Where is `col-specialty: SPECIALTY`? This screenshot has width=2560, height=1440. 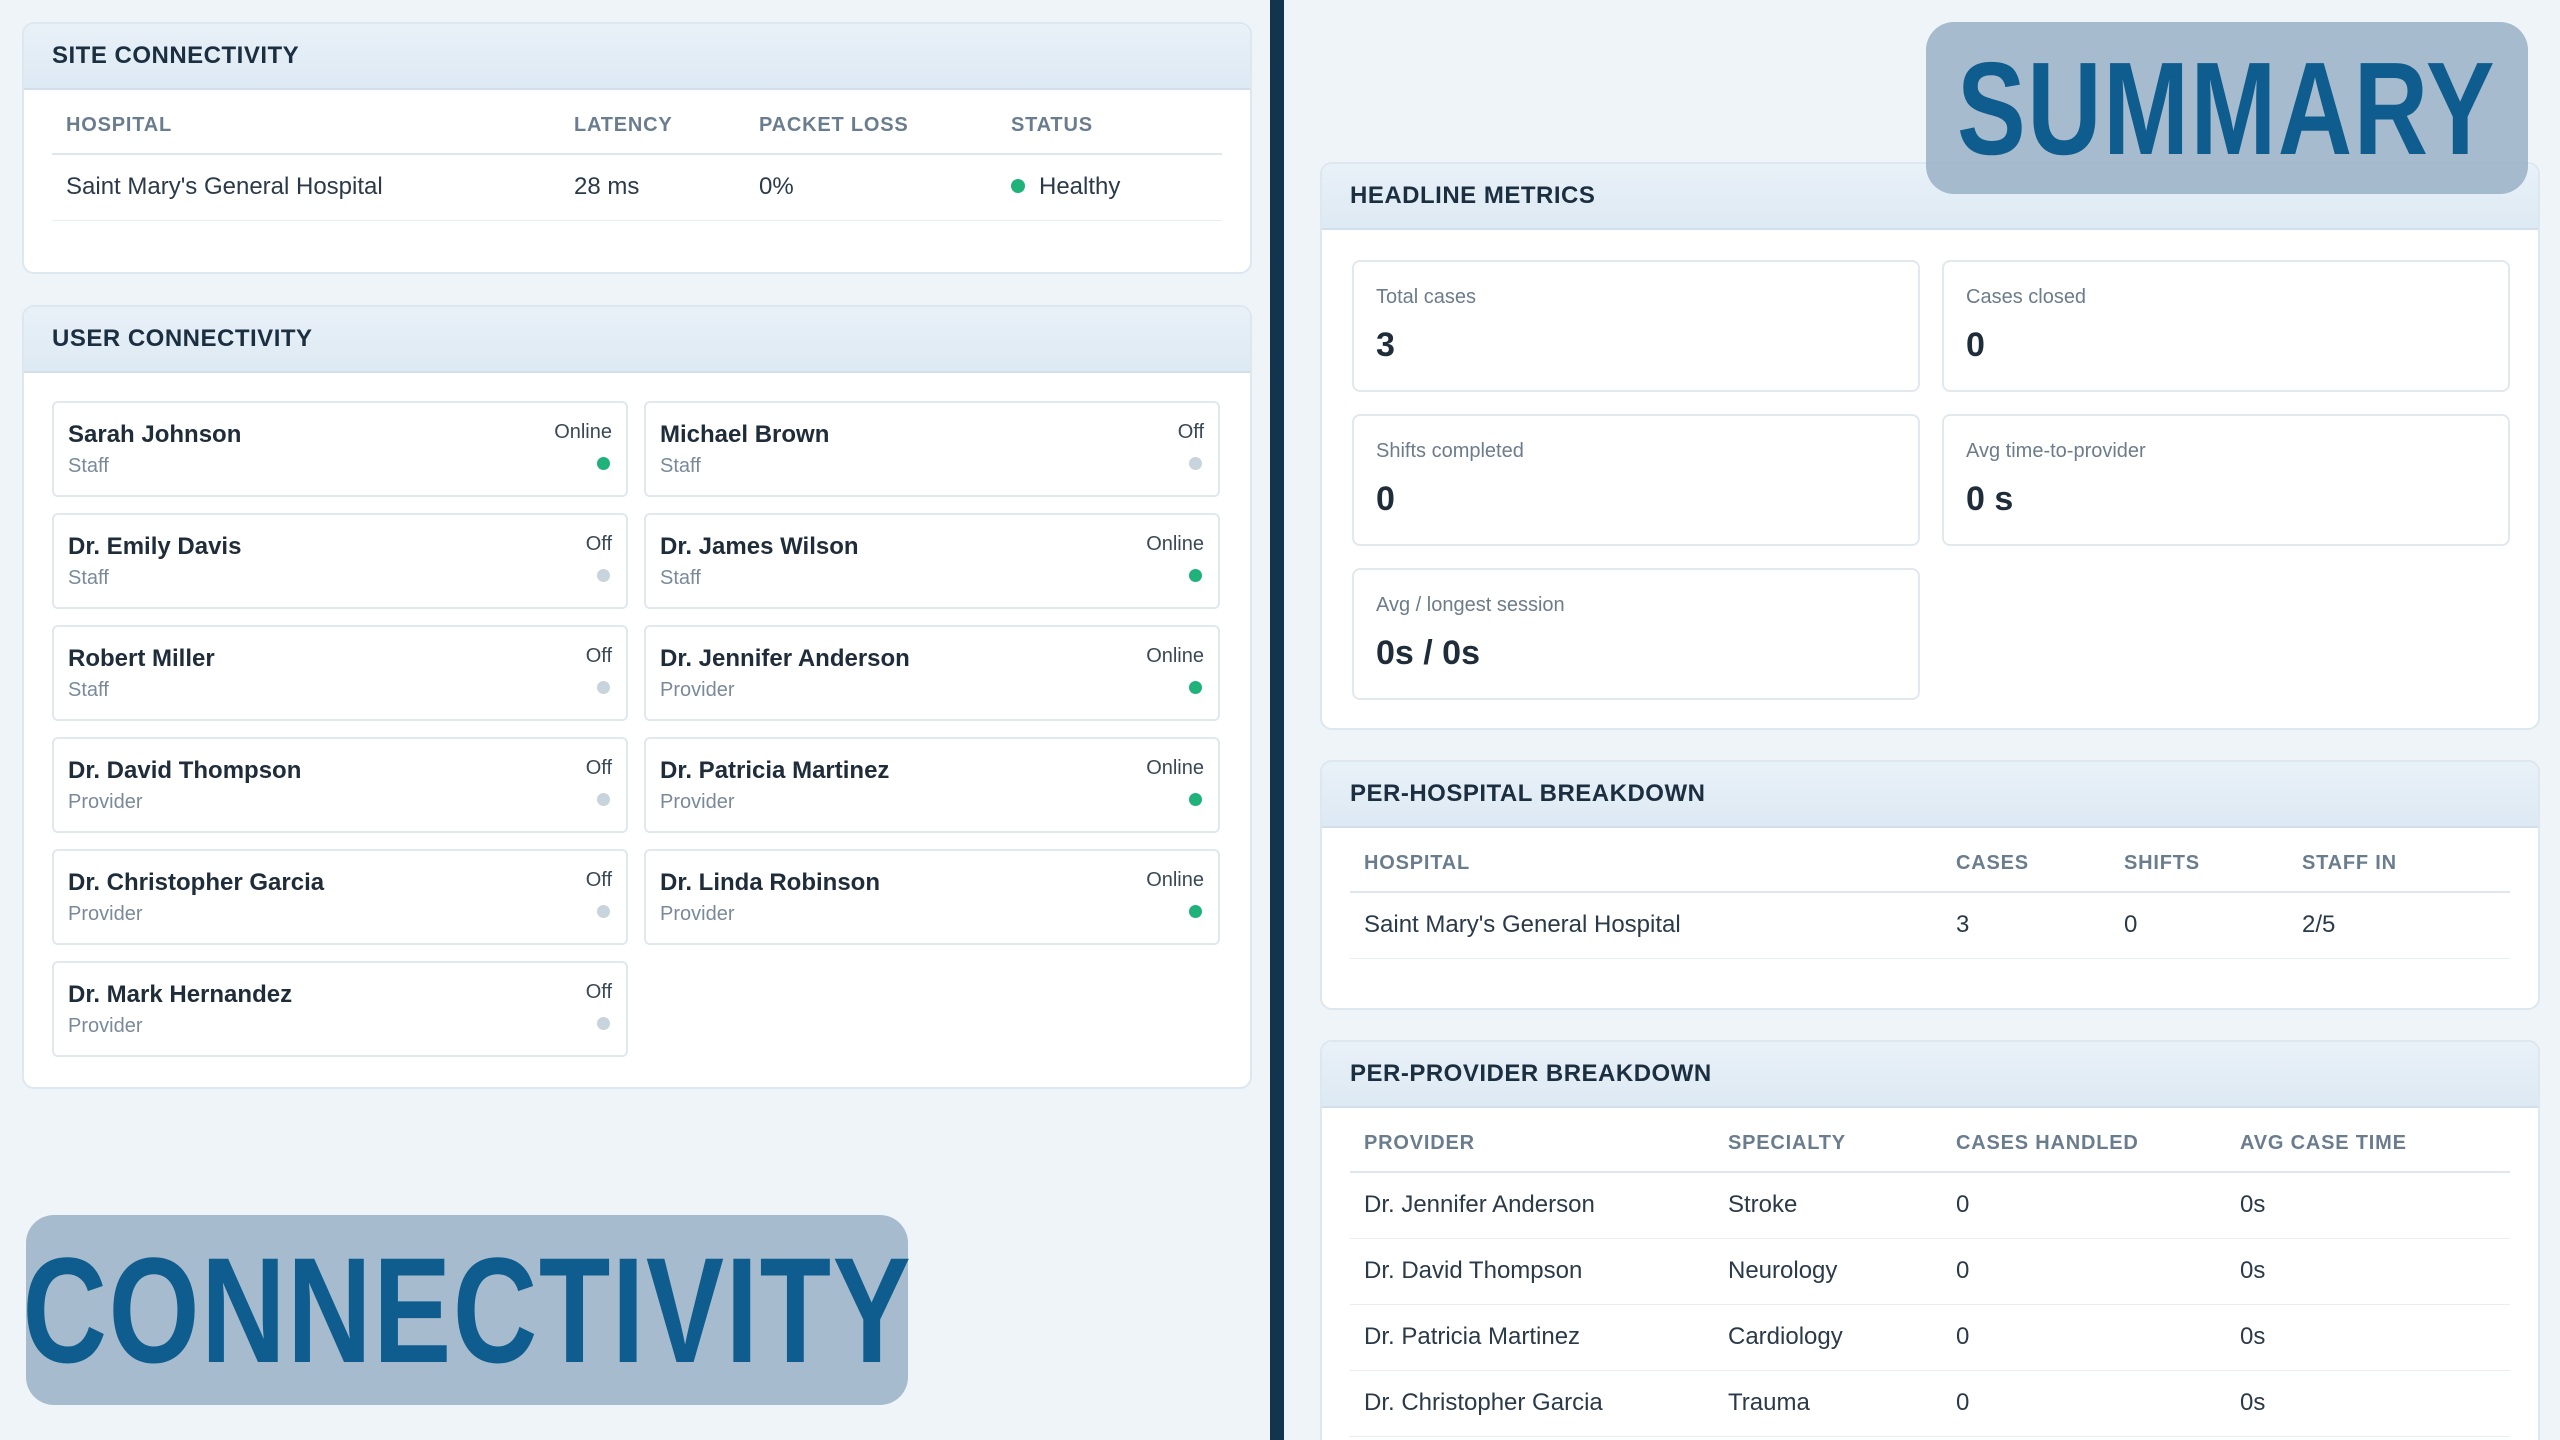 col-specialty: SPECIALTY is located at coordinates (1842, 1140).